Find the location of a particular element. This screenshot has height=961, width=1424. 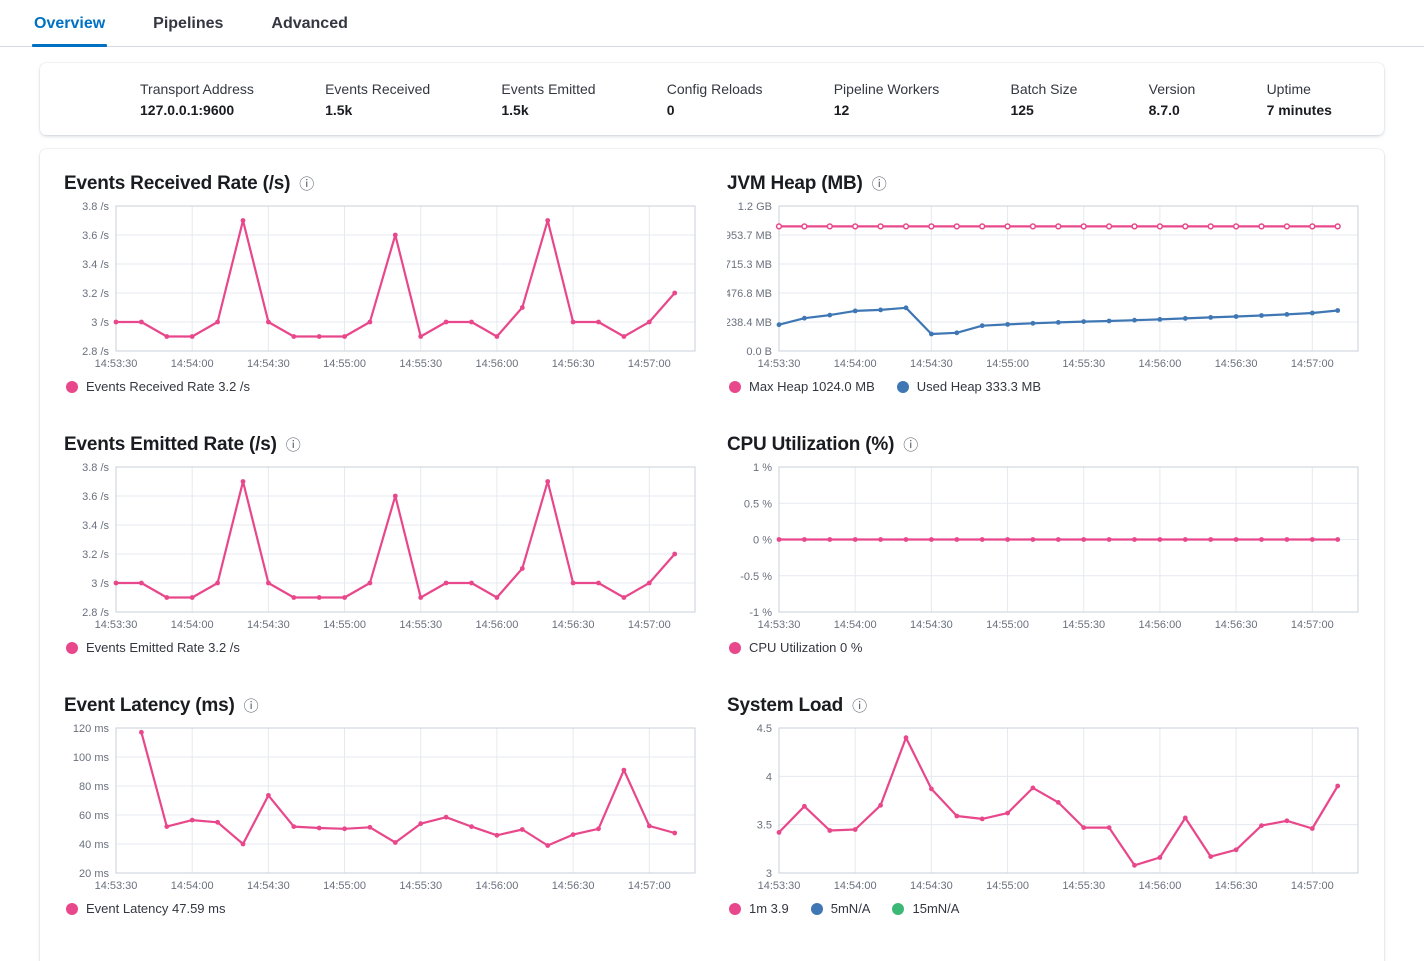

legend-label: Max Heap 1024.0 MB is located at coordinates (812, 386).